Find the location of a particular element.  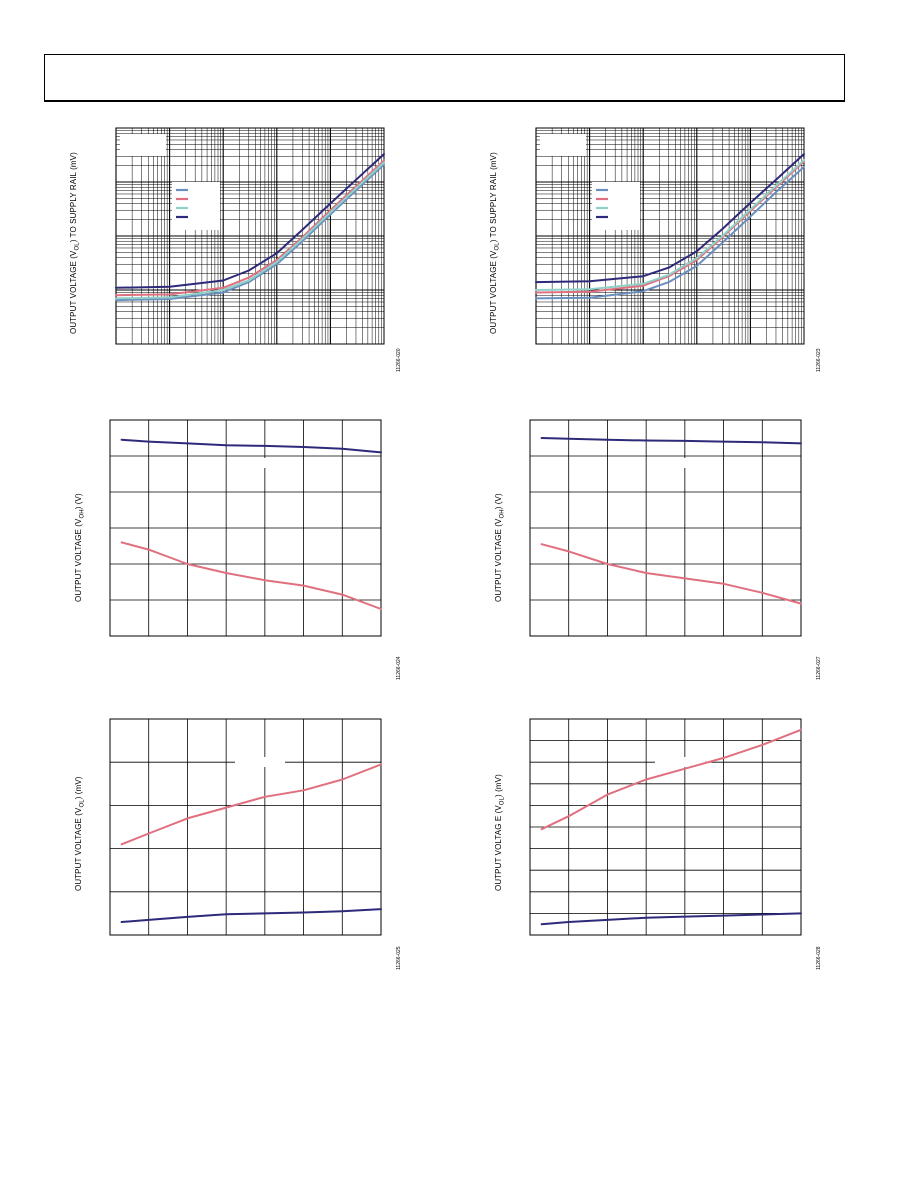

chart-5-plot is located at coordinates (245, 827).